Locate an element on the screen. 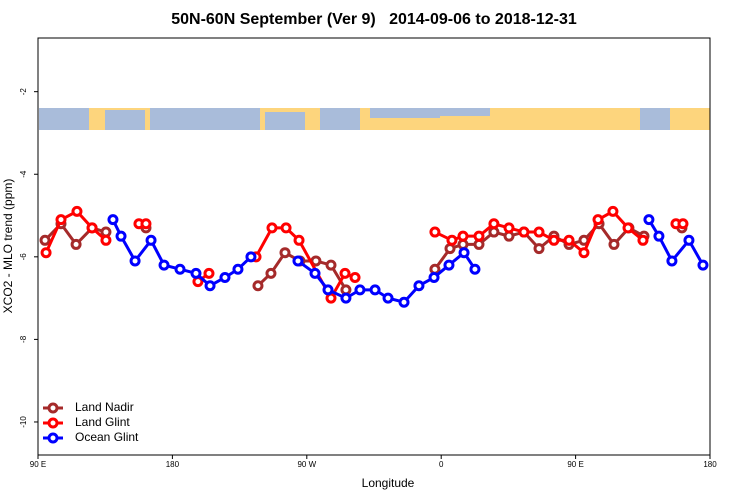 Image resolution: width=750 pixels, height=500 pixels. legend-label: Land Nadir is located at coordinates (104, 407).